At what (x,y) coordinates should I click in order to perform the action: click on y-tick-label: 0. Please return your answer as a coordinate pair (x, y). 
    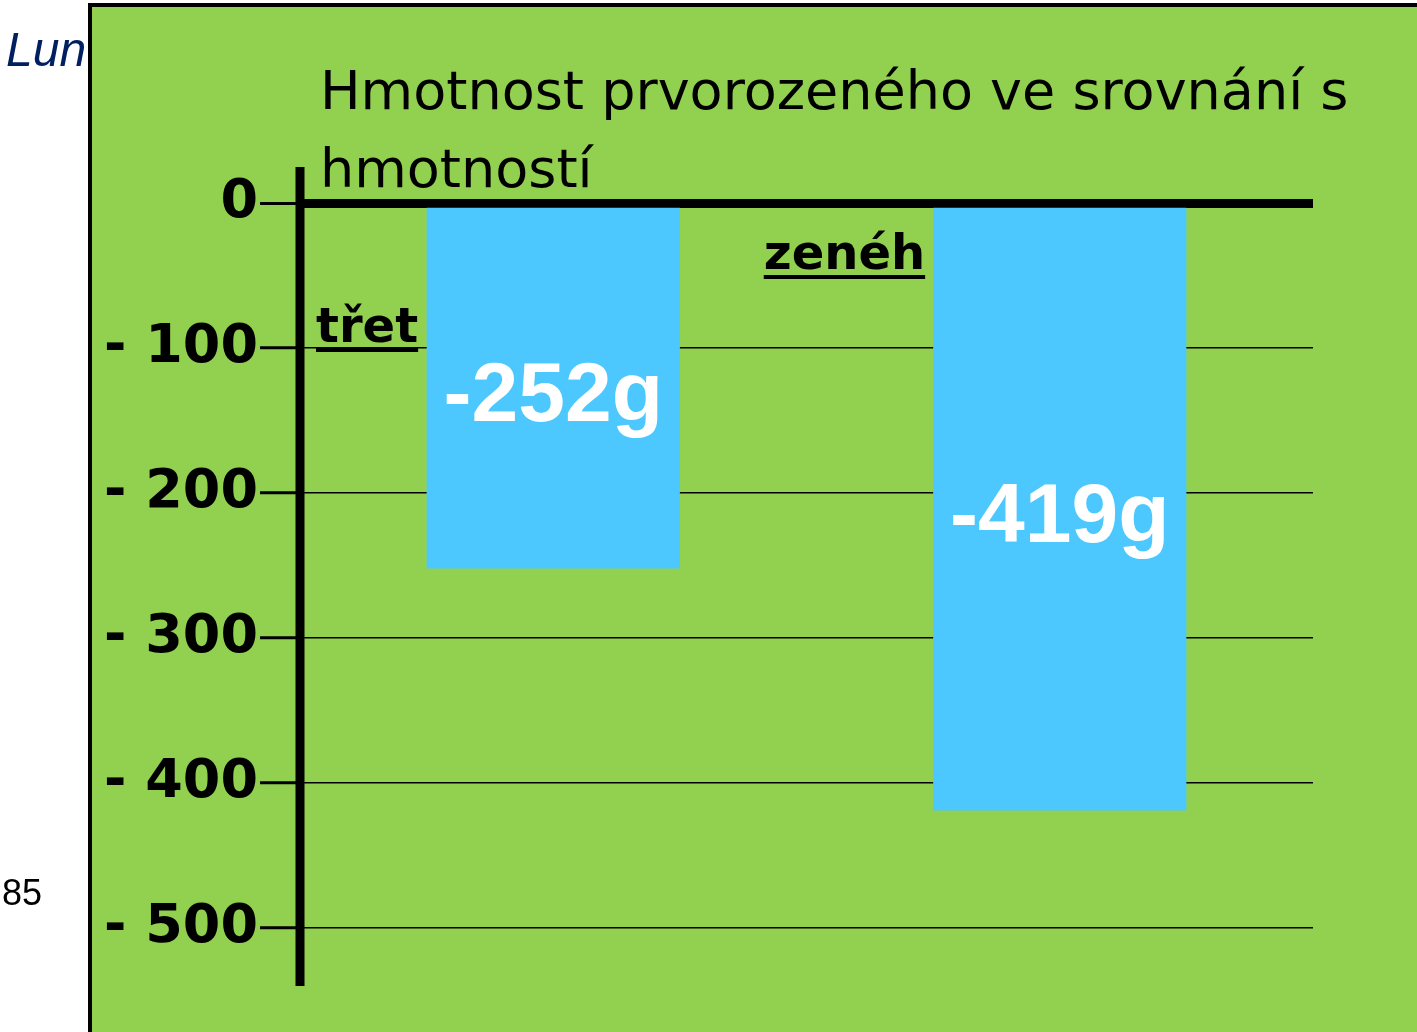
    Looking at the image, I should click on (239, 199).